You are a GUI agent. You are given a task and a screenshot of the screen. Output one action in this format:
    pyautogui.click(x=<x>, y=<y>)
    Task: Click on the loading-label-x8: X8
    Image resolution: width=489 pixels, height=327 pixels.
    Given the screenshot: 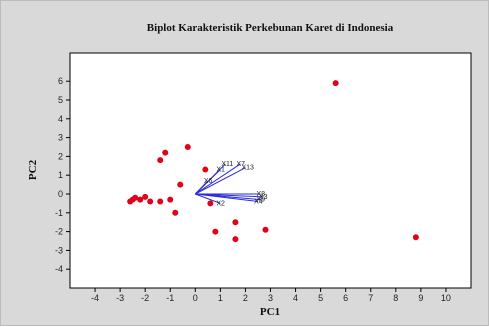 What is the action you would take?
    pyautogui.click(x=260, y=194)
    